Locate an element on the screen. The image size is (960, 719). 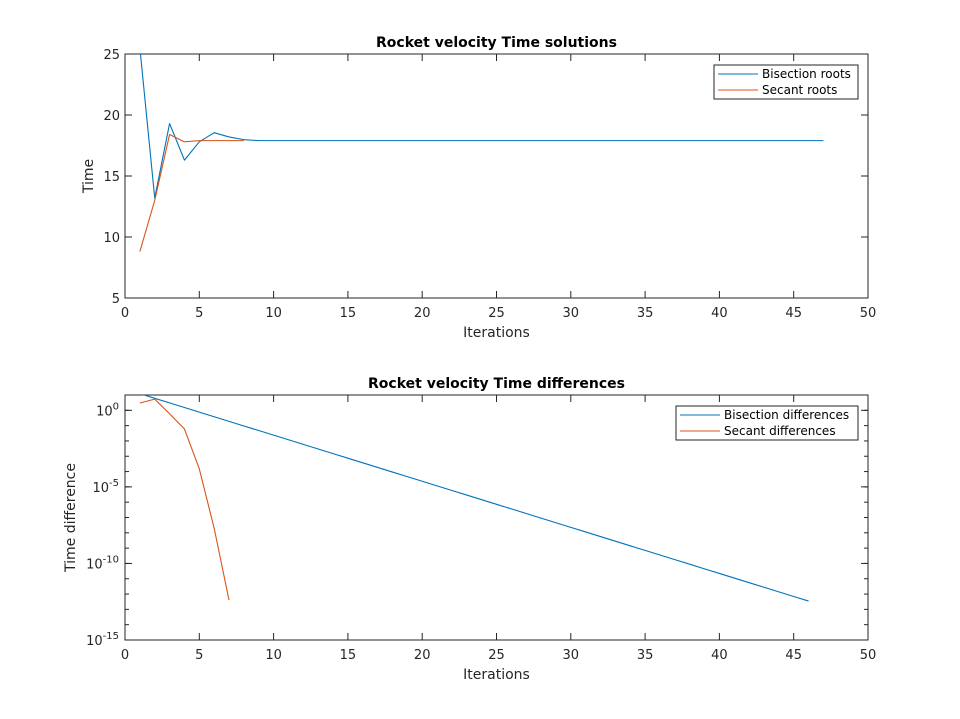
y-tick-label: 5 is located at coordinates (116, 299).